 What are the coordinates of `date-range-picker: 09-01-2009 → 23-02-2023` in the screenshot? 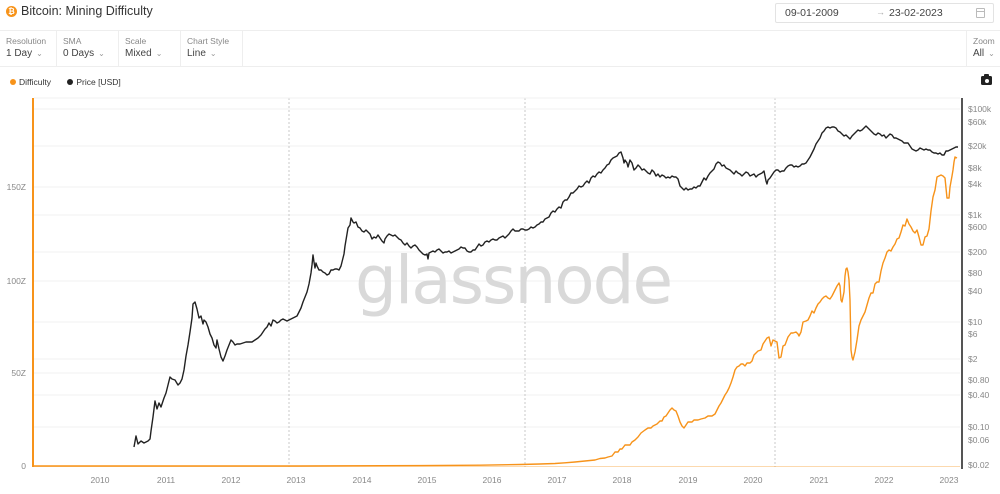 It's located at (884, 13).